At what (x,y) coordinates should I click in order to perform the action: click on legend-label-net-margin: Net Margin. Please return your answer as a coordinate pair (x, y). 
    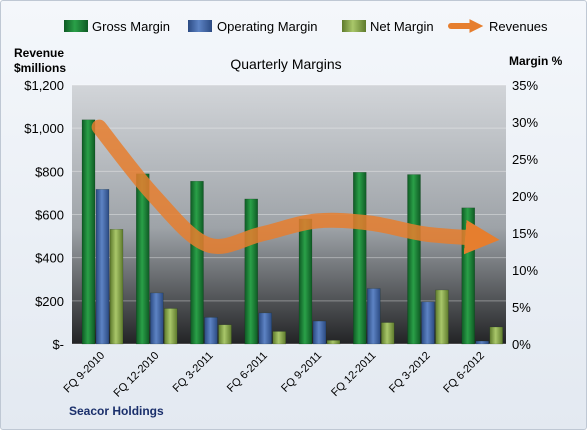
    Looking at the image, I should click on (402, 26).